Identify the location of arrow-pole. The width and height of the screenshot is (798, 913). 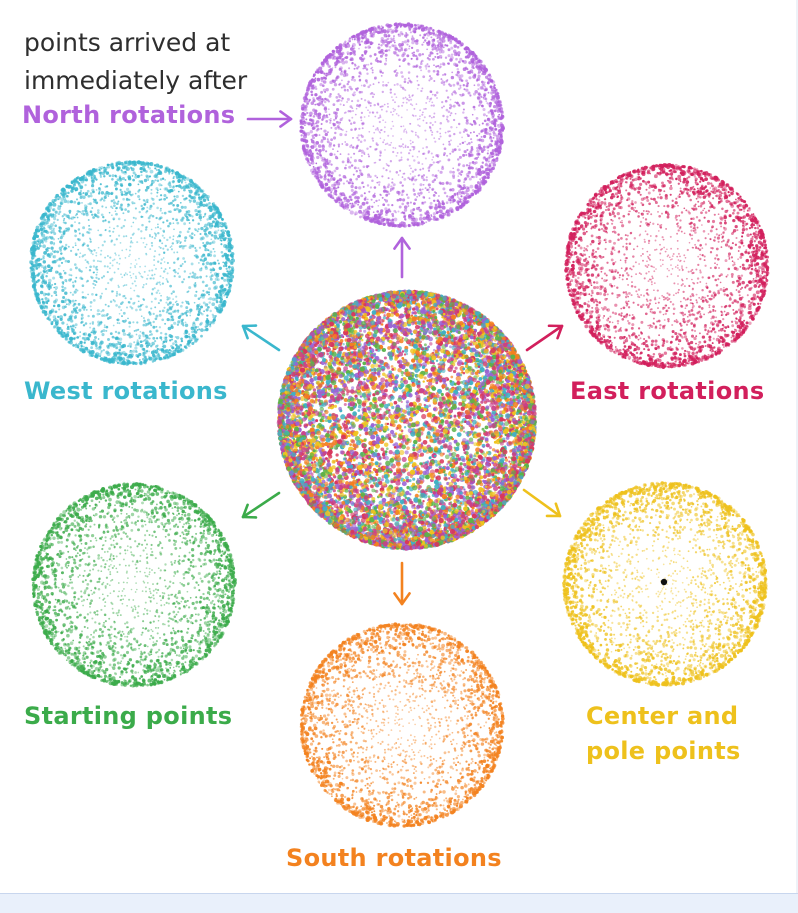
(542, 503).